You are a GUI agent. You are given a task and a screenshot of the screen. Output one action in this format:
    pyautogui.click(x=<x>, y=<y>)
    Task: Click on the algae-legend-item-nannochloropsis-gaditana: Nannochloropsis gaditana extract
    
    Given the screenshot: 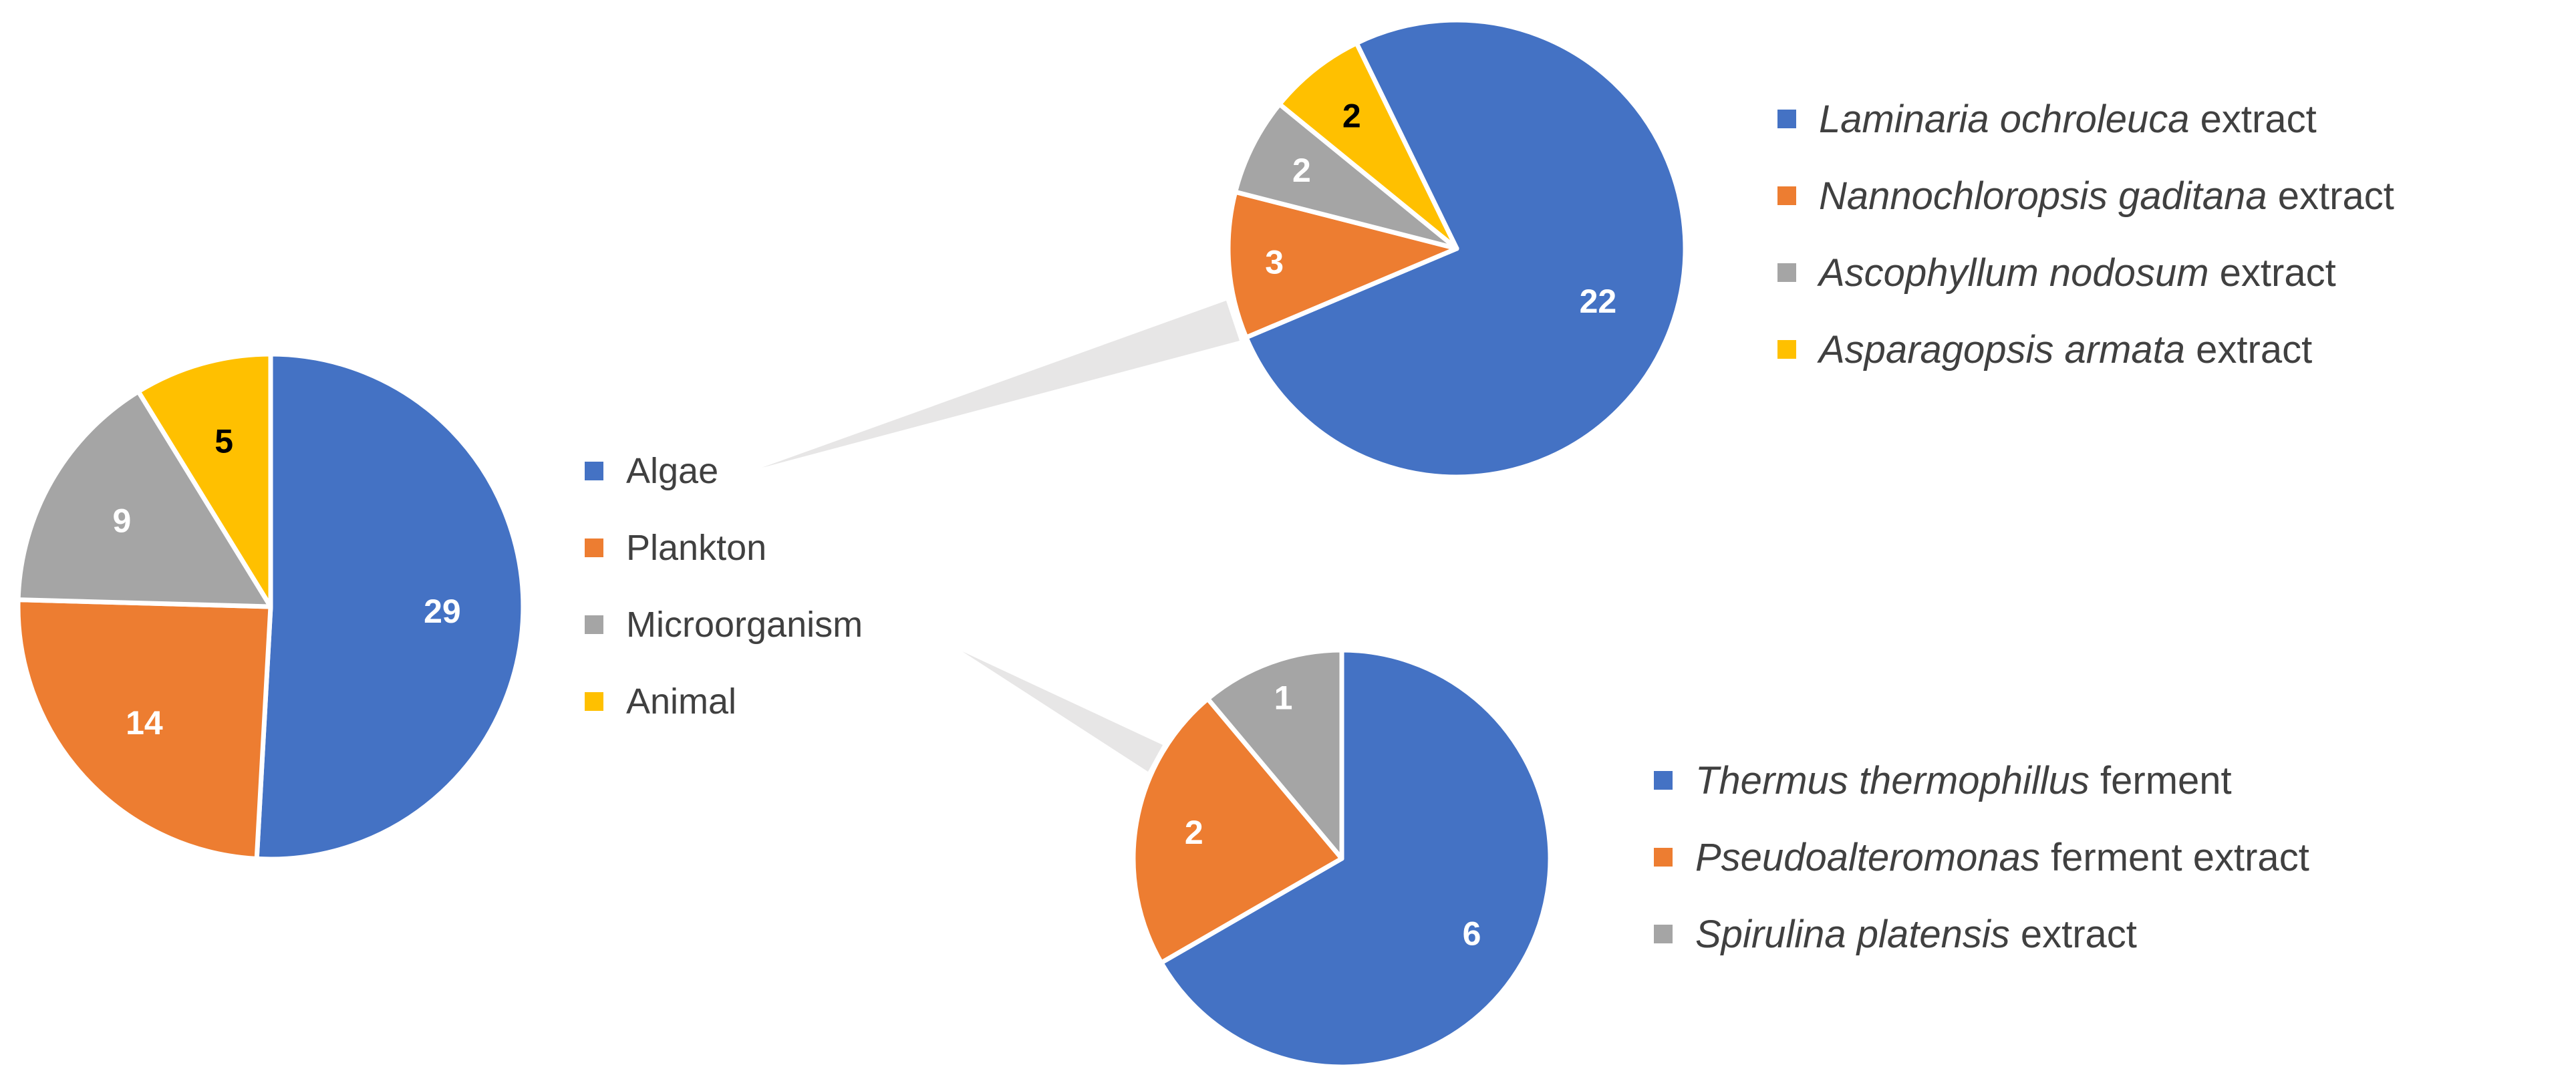 What is the action you would take?
    pyautogui.click(x=2106, y=196)
    